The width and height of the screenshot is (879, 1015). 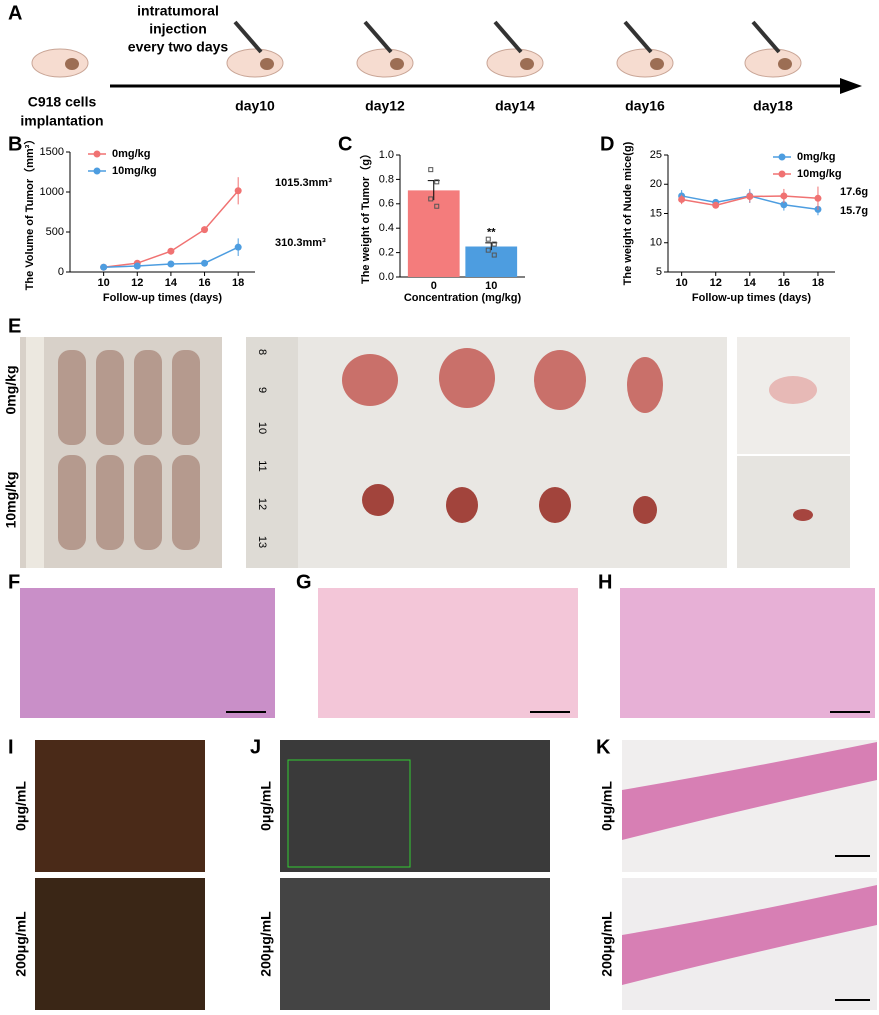 What do you see at coordinates (52, 152) in the screenshot?
I see `y-tick-label: 1500` at bounding box center [52, 152].